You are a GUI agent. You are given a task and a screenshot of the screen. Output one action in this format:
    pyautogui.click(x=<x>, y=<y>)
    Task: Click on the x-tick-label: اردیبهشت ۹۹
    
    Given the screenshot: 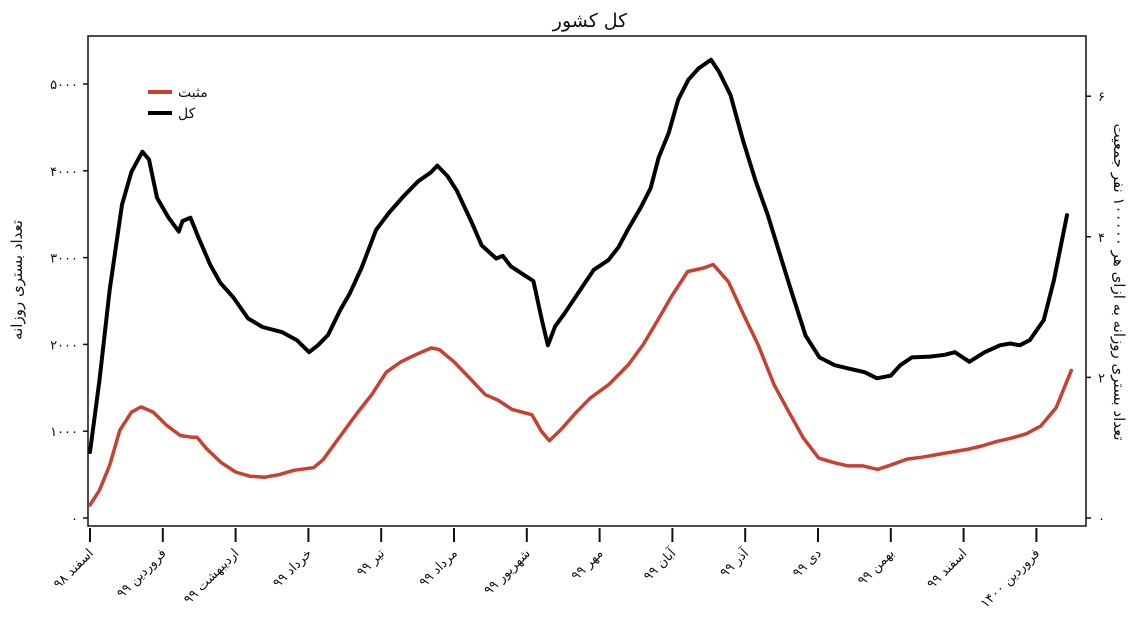 What is the action you would take?
    pyautogui.click(x=211, y=576)
    